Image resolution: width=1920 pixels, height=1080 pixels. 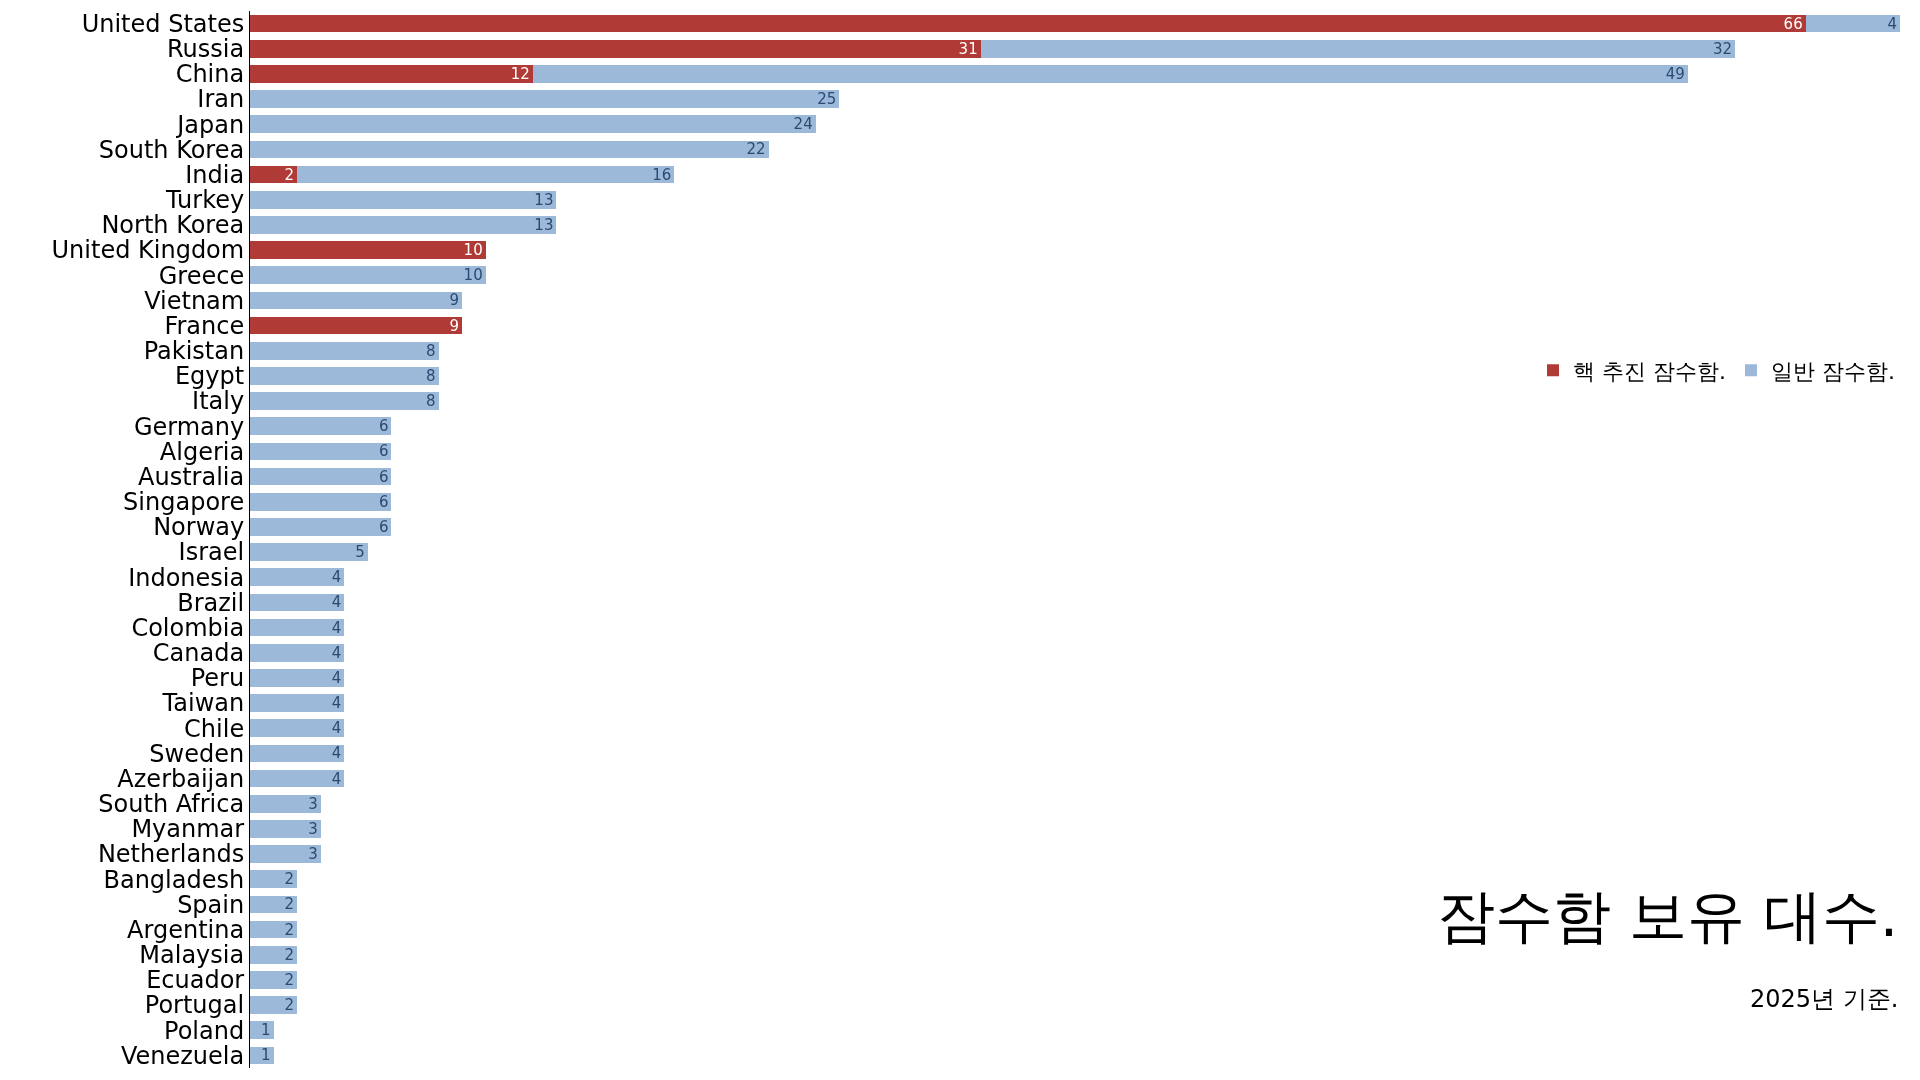 What do you see at coordinates (1668, 916) in the screenshot?
I see `text: 잠수함 보유 대수.` at bounding box center [1668, 916].